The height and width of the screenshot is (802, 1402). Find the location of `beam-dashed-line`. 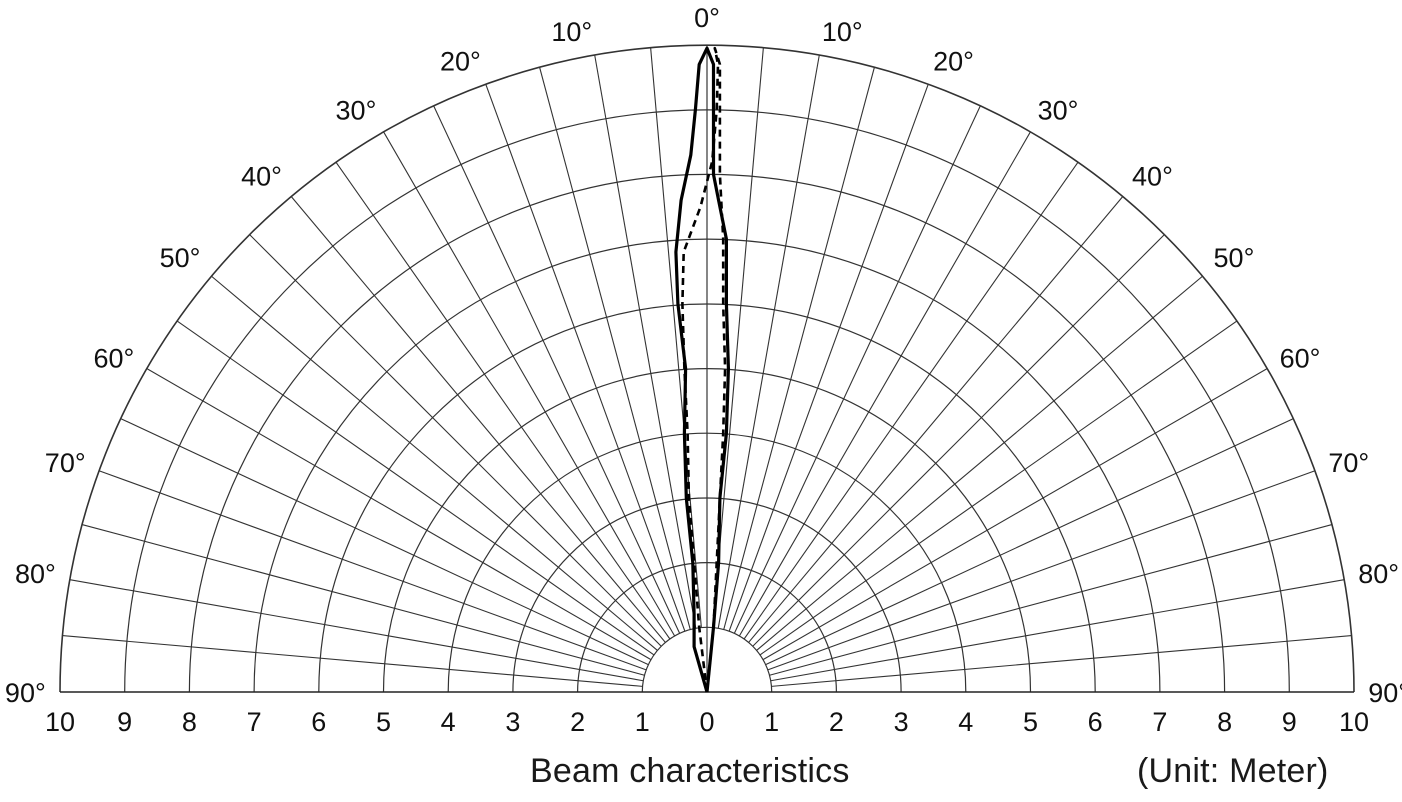

beam-dashed-line is located at coordinates (703, 370).